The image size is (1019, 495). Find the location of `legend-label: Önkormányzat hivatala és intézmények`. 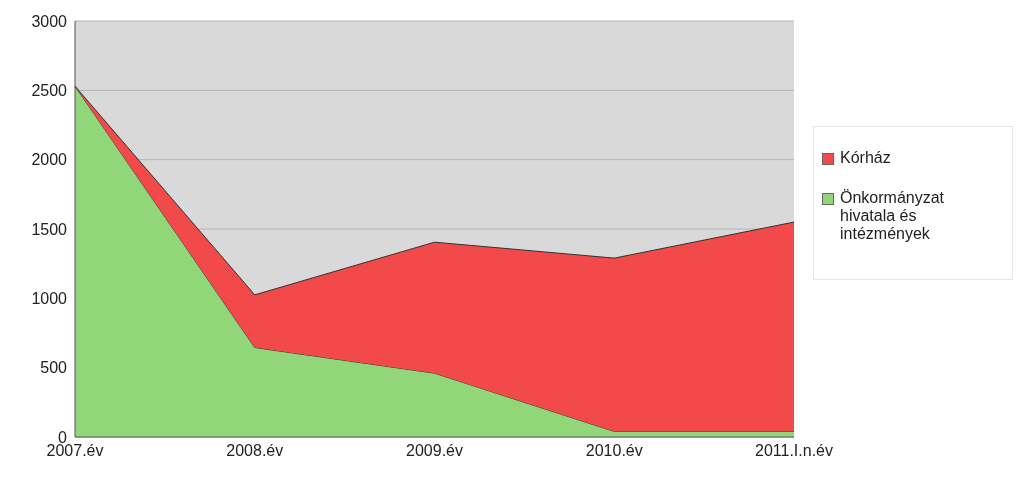

legend-label: Önkormányzat hivatala és intézmények is located at coordinates (893, 216).